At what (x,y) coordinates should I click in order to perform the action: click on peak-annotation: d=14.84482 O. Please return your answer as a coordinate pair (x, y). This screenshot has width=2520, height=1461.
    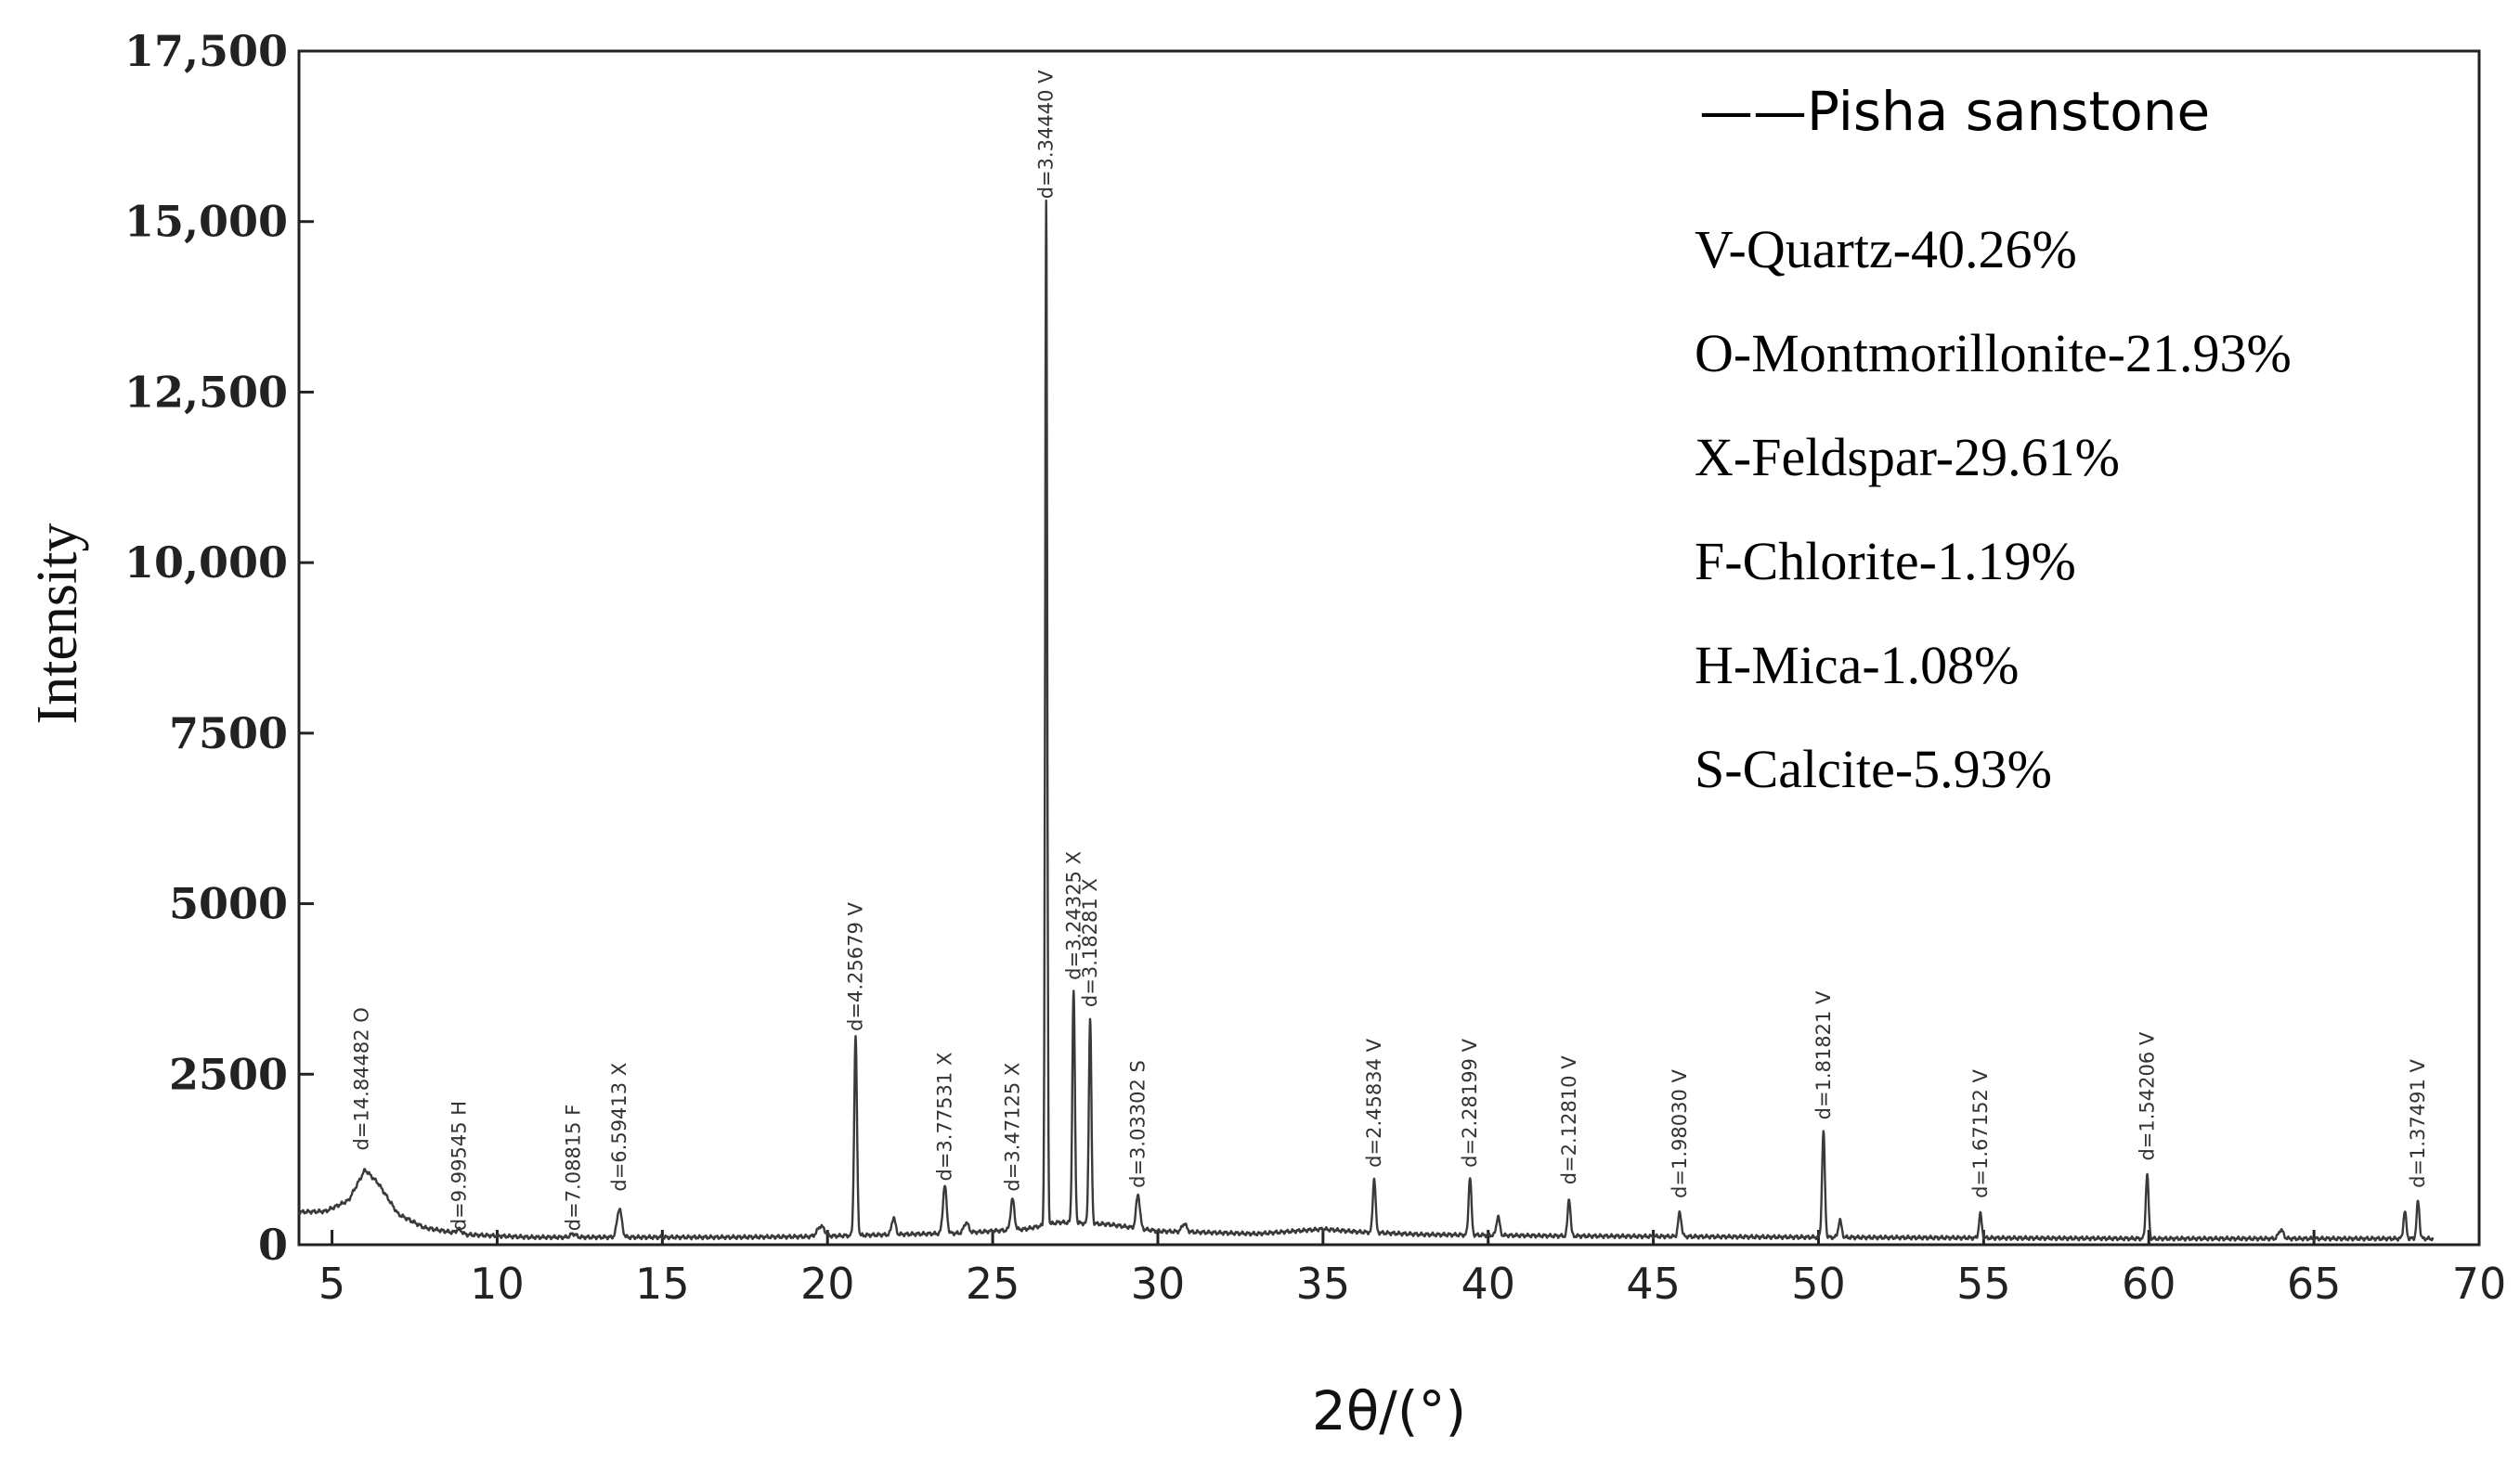
    Looking at the image, I should click on (362, 1078).